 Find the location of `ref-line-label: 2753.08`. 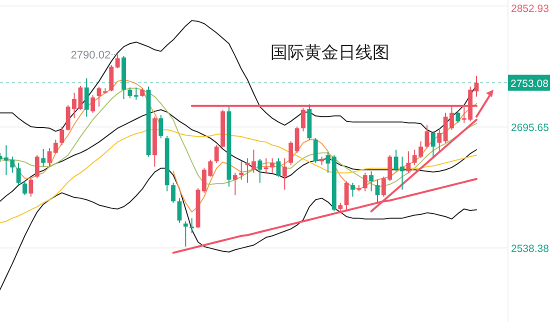

ref-line-label: 2753.08 is located at coordinates (529, 84).